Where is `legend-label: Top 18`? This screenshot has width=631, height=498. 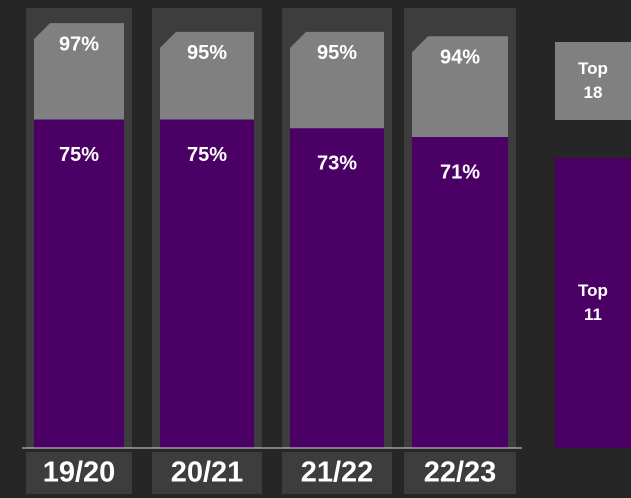
legend-label: Top 18 is located at coordinates (593, 80).